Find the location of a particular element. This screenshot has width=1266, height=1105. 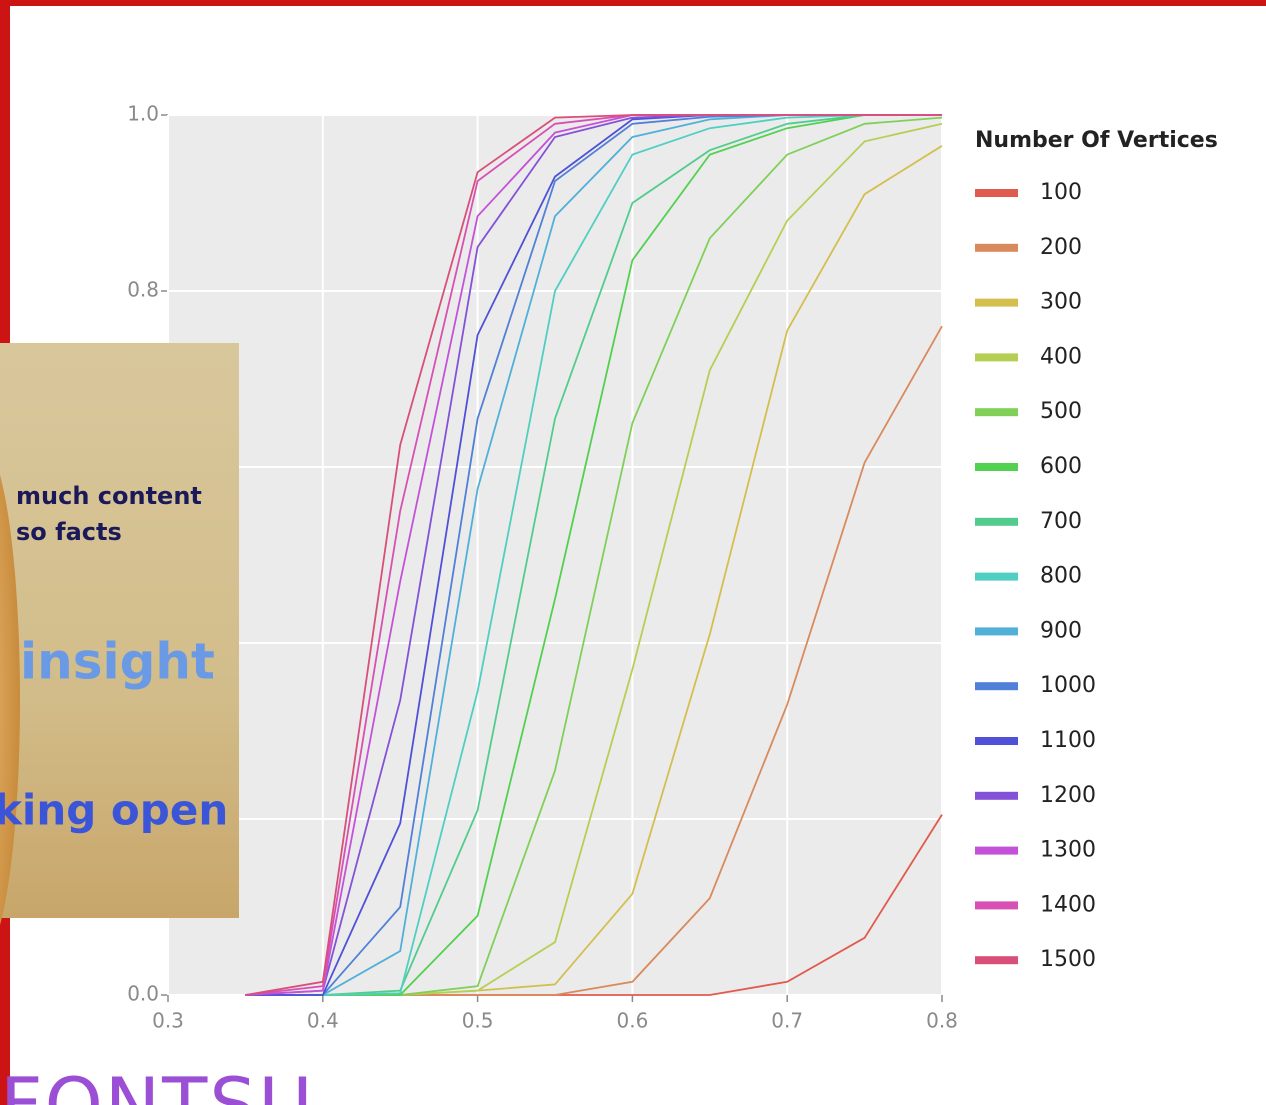

x-tick-label: 0.4 is located at coordinates (323, 1021).